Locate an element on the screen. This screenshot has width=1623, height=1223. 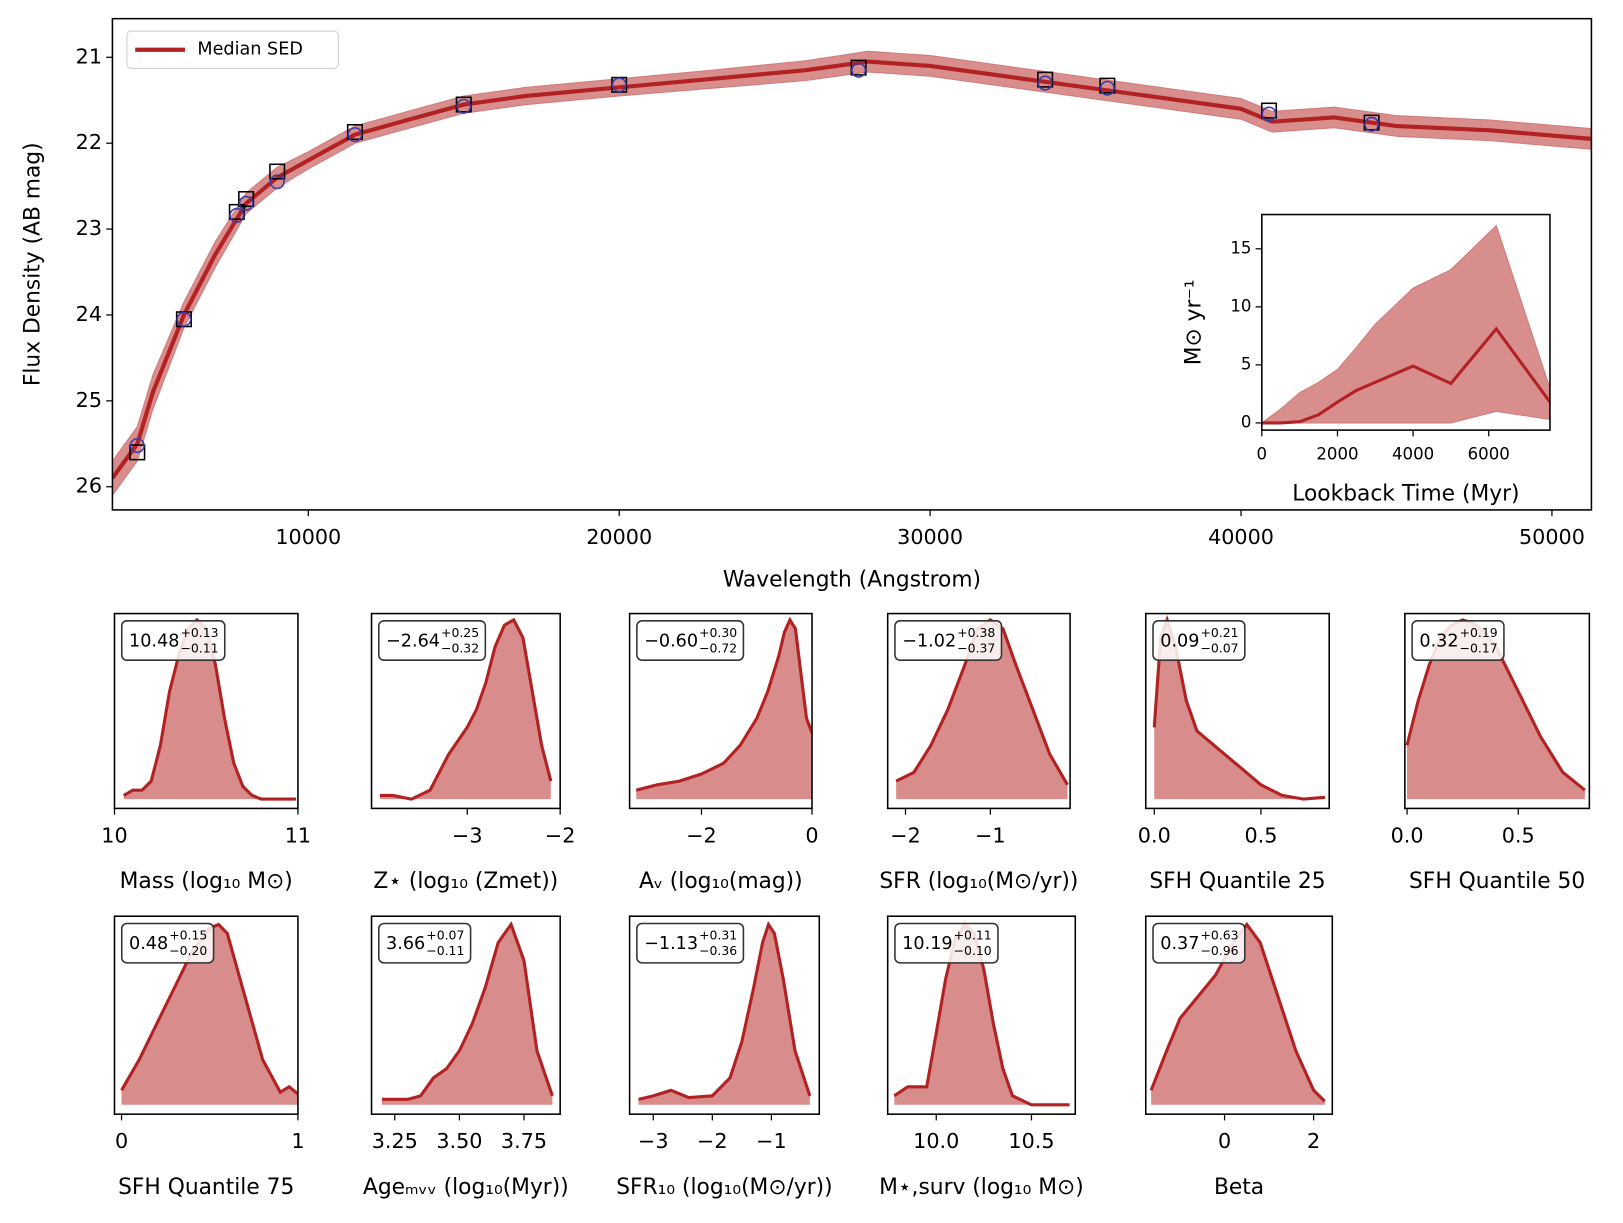
y-tick-label: 21 is located at coordinates (89, 56).